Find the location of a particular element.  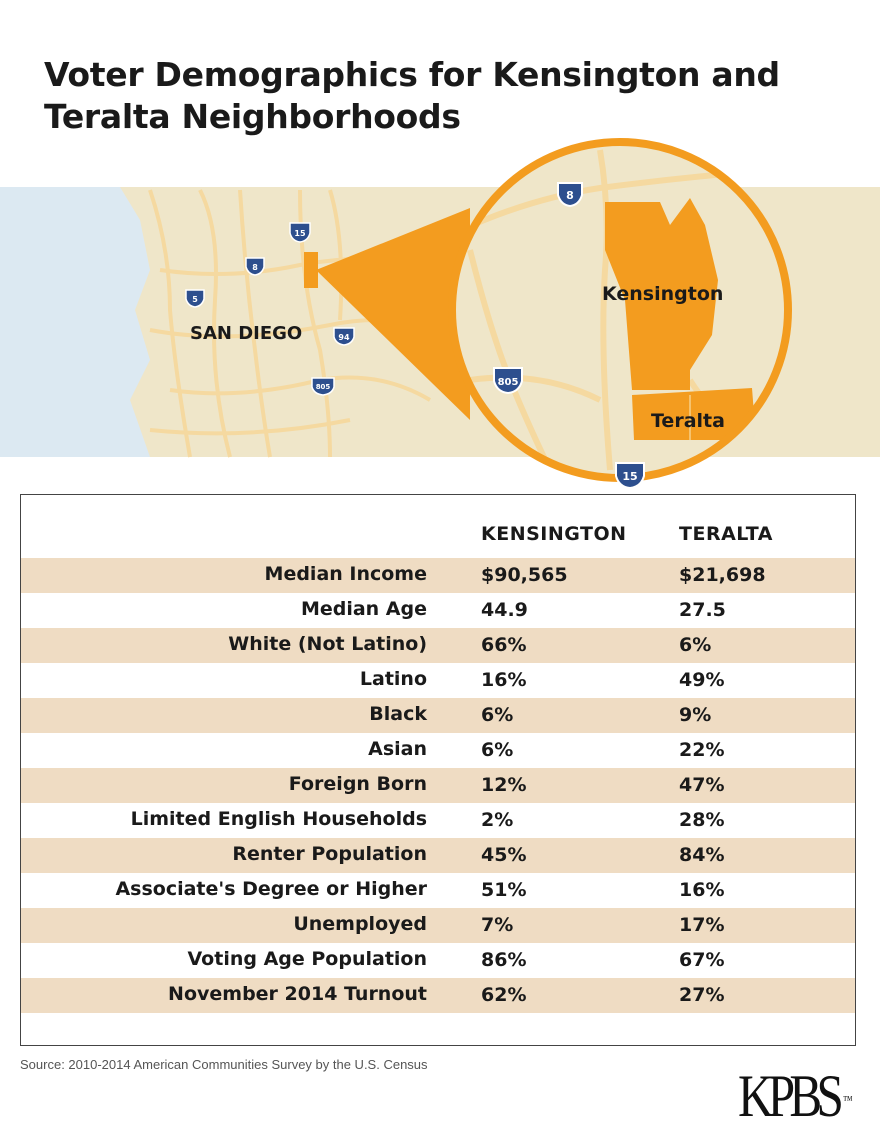

city-label: SAN DIEGO is located at coordinates (246, 333).